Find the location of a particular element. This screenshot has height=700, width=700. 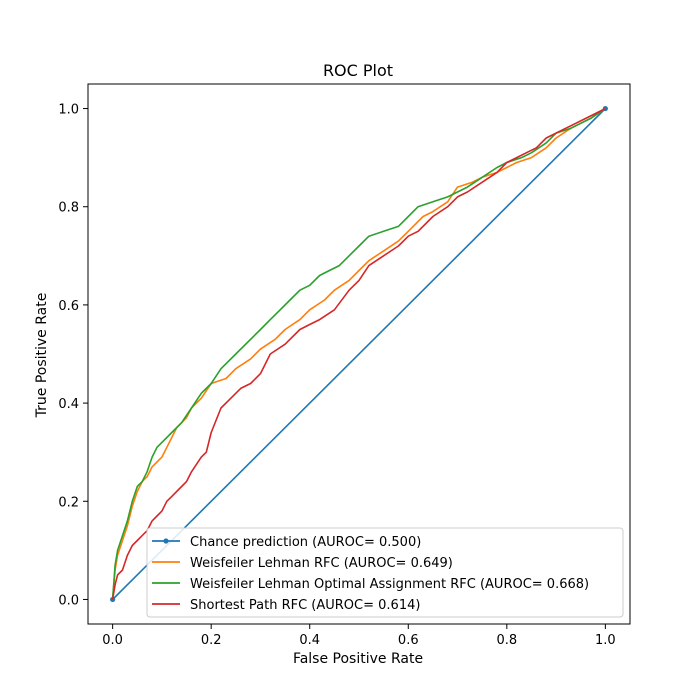

y-tick-label: 0.4 is located at coordinates (68, 404).